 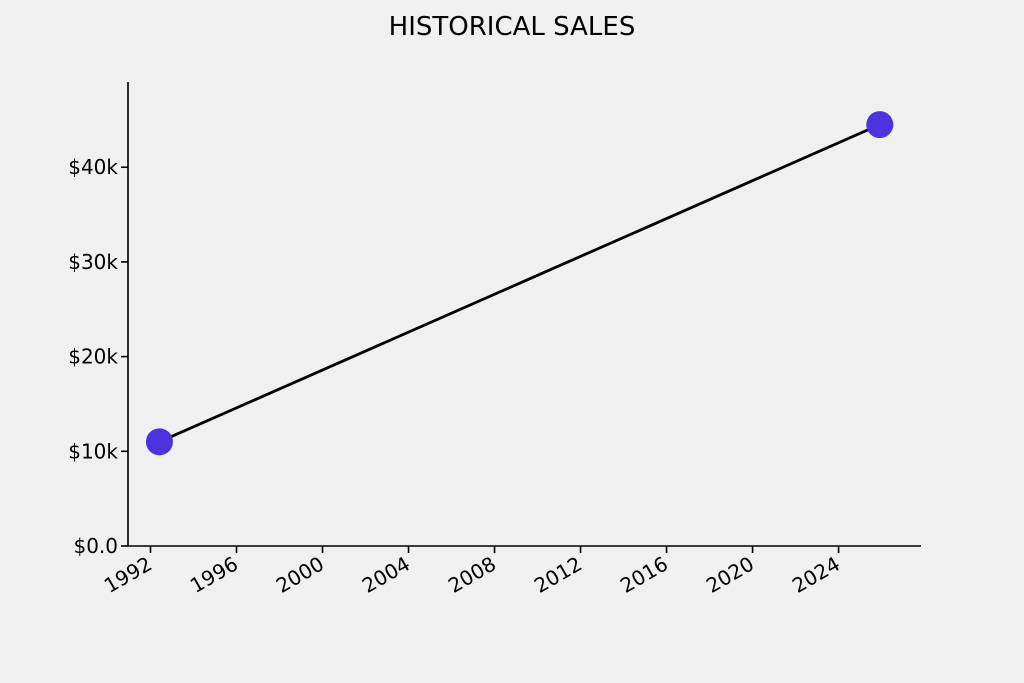 I want to click on x-tick-label: 2024, so click(x=816, y=575).